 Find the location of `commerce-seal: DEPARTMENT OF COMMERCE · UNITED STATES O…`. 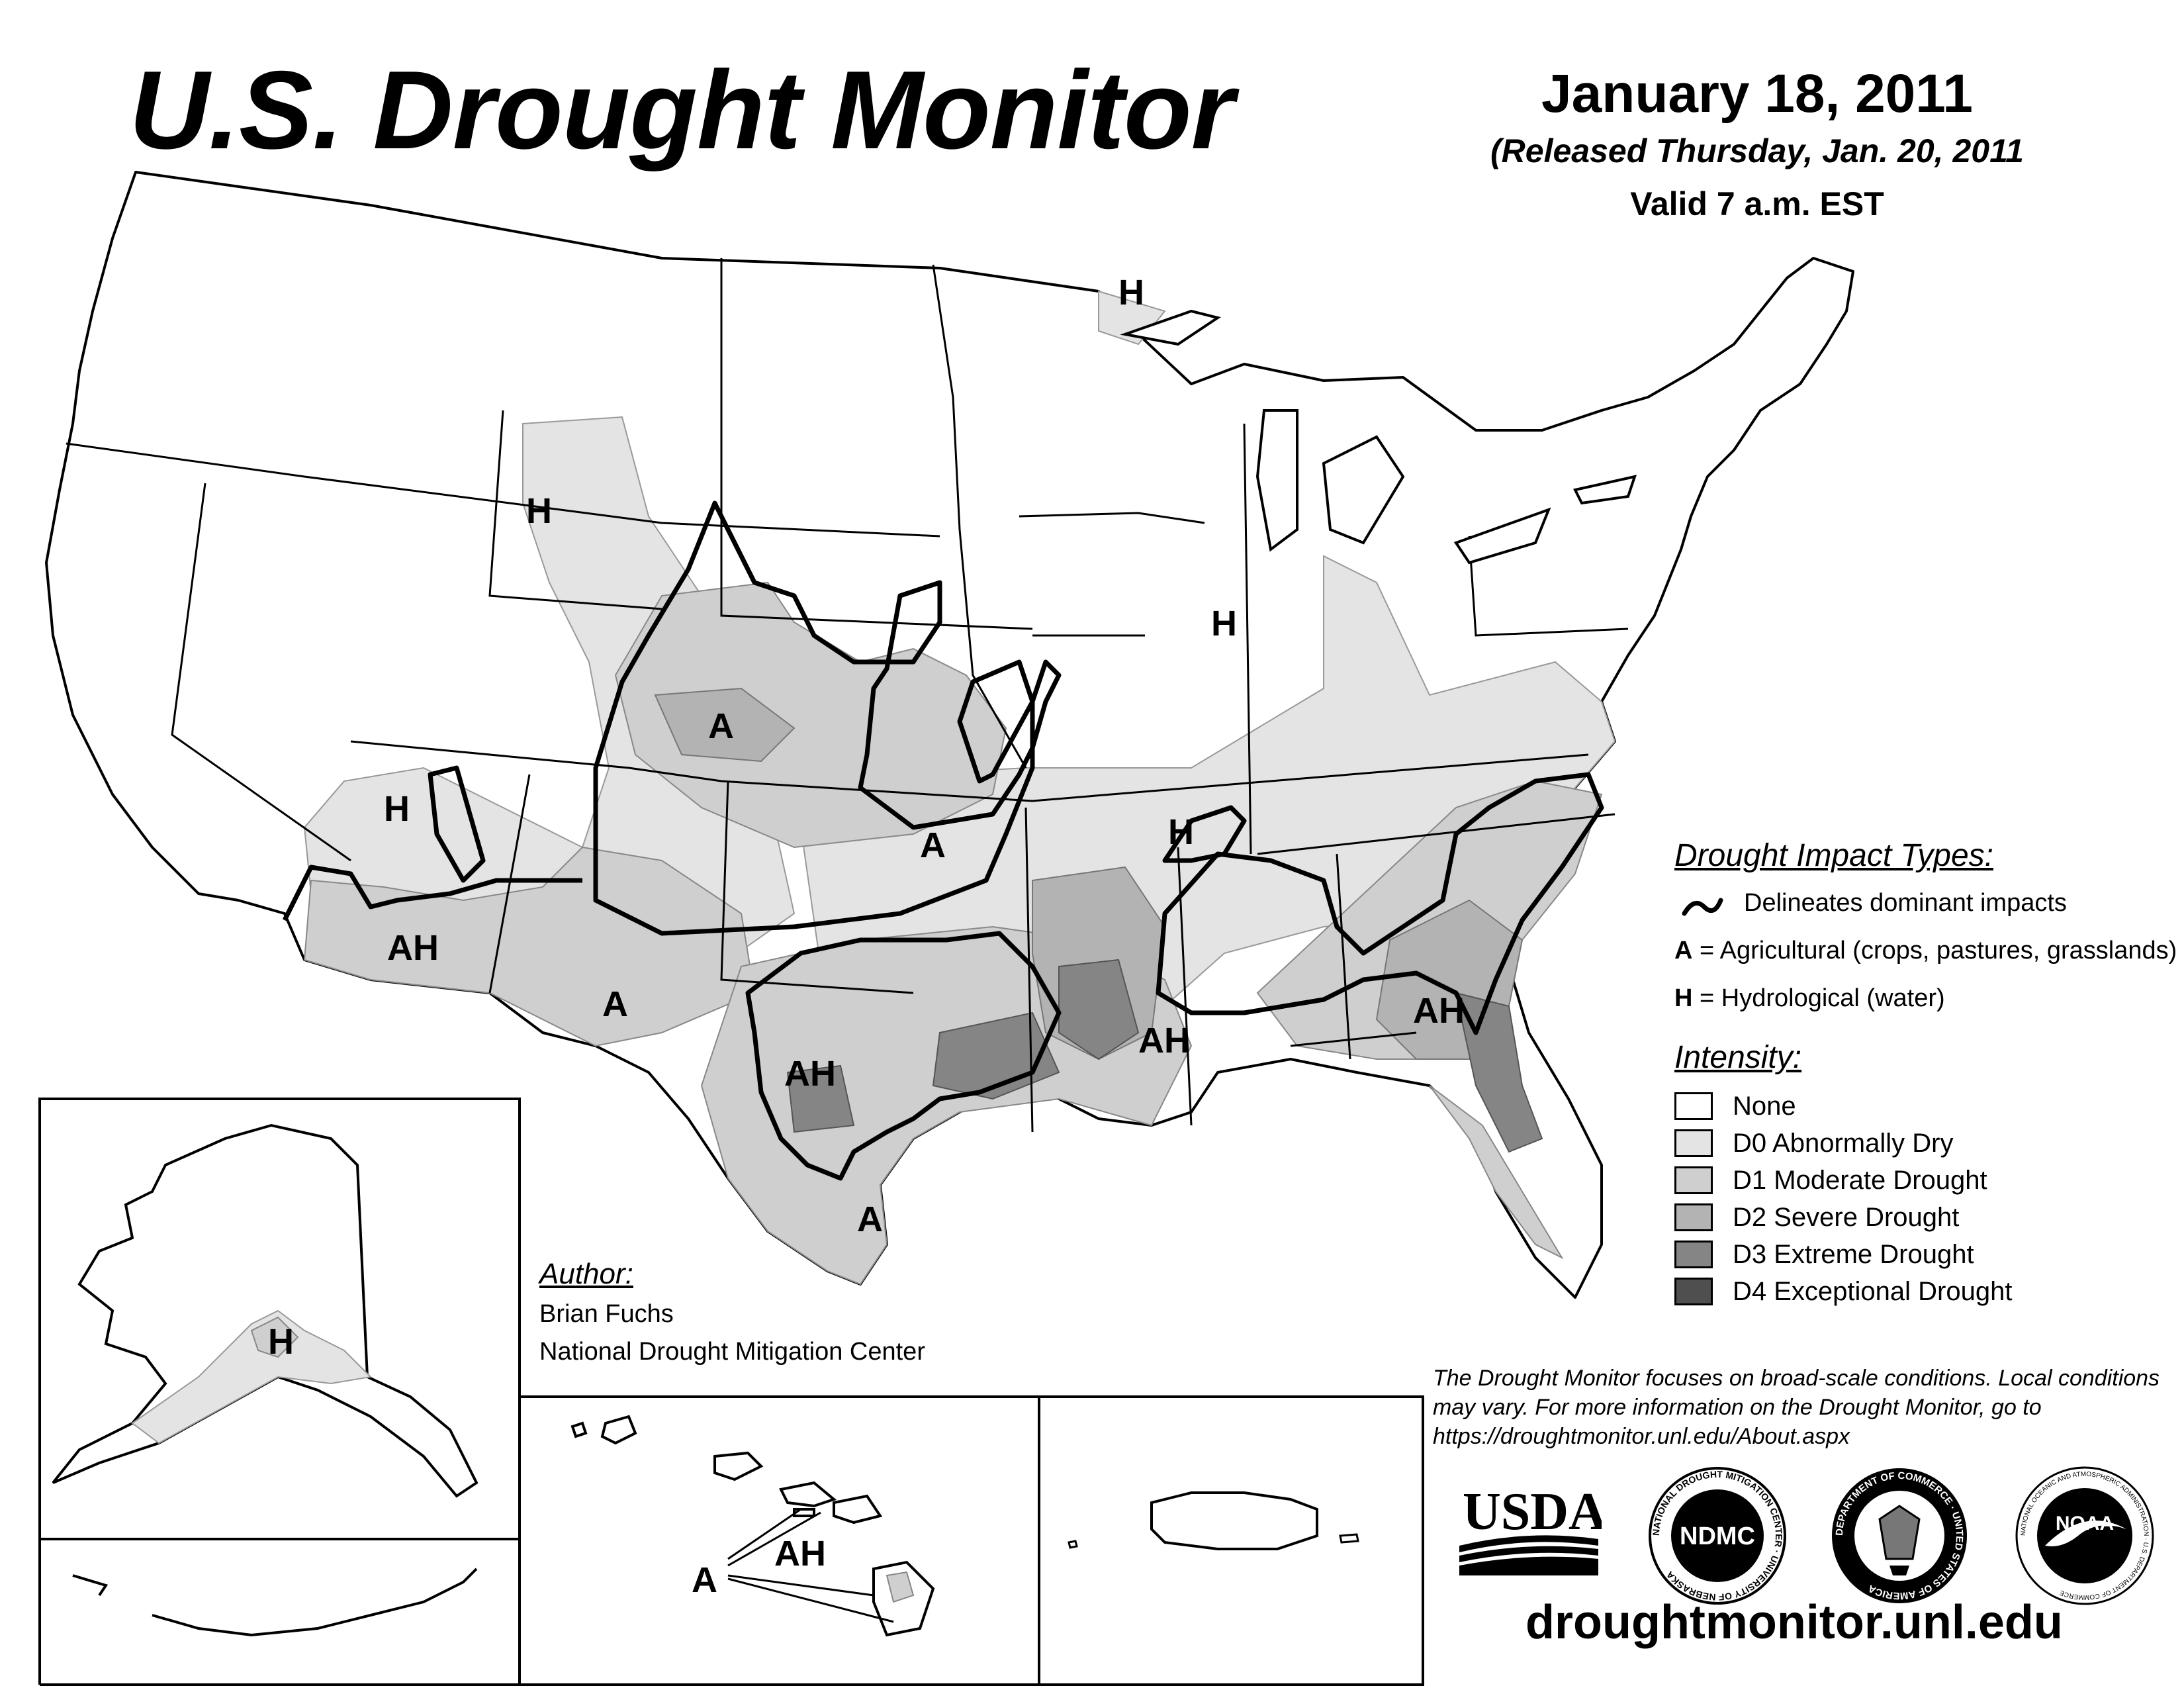

commerce-seal: DEPARTMENT OF COMMERCE · UNITED STATES O… is located at coordinates (1900, 1535).